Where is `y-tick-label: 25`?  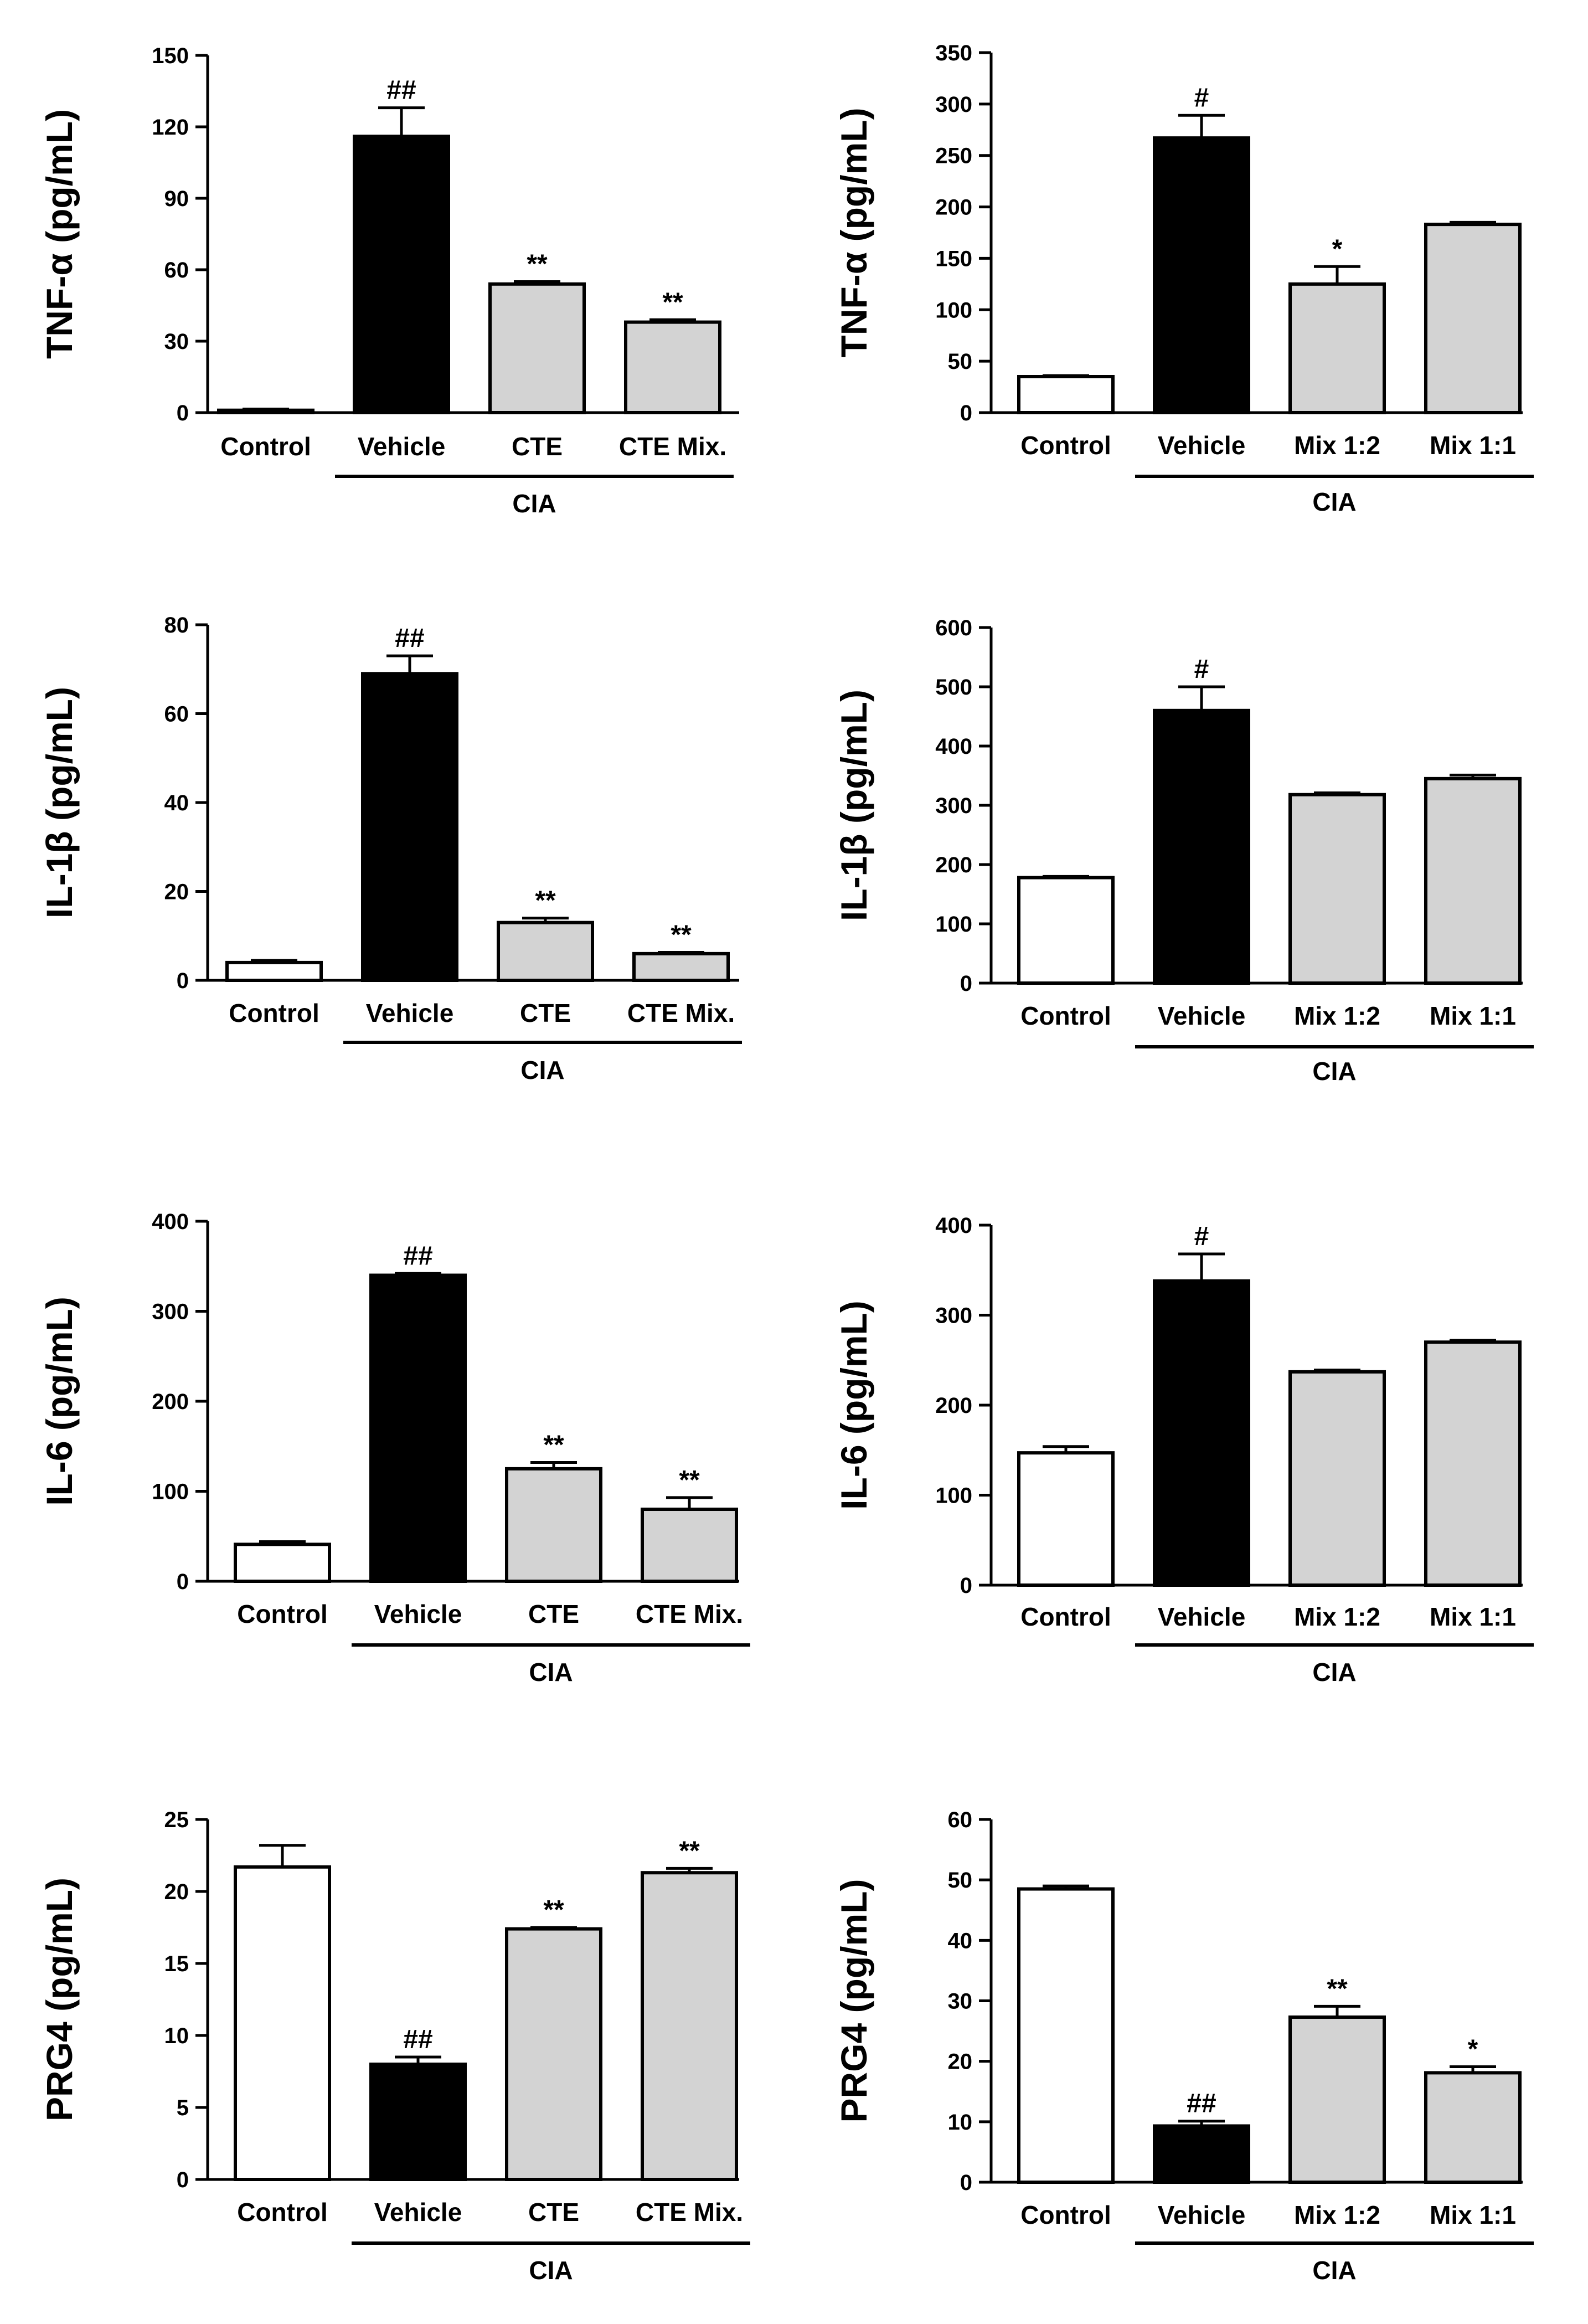
y-tick-label: 25 is located at coordinates (176, 1820).